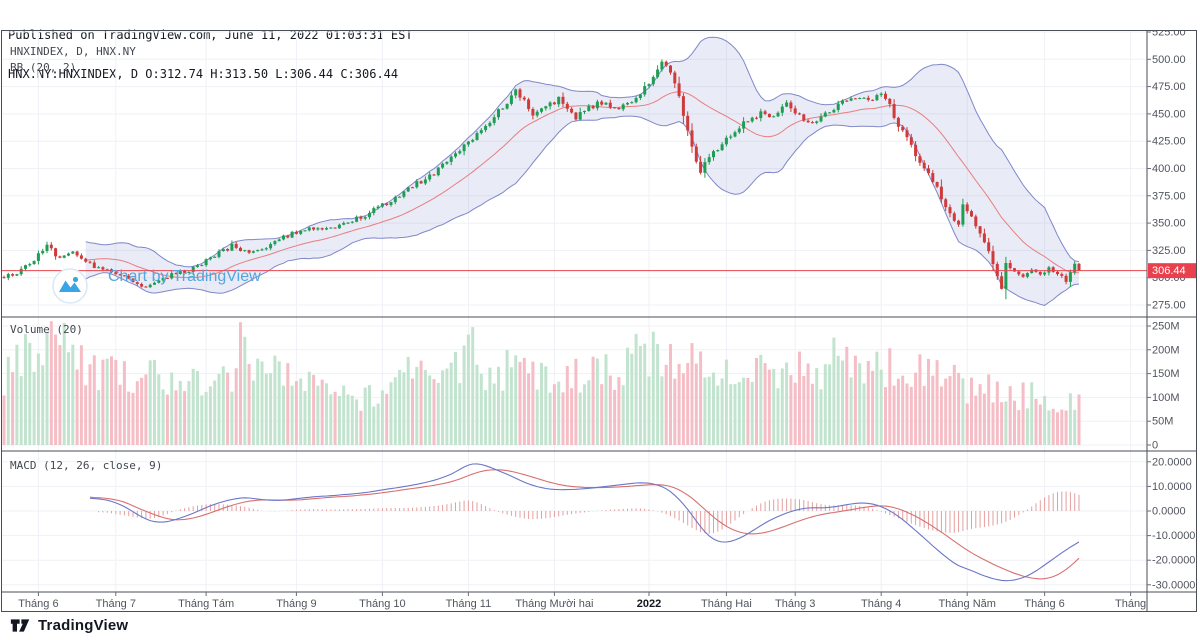  I want to click on svg-text: Tháng 7, so click(116, 604).